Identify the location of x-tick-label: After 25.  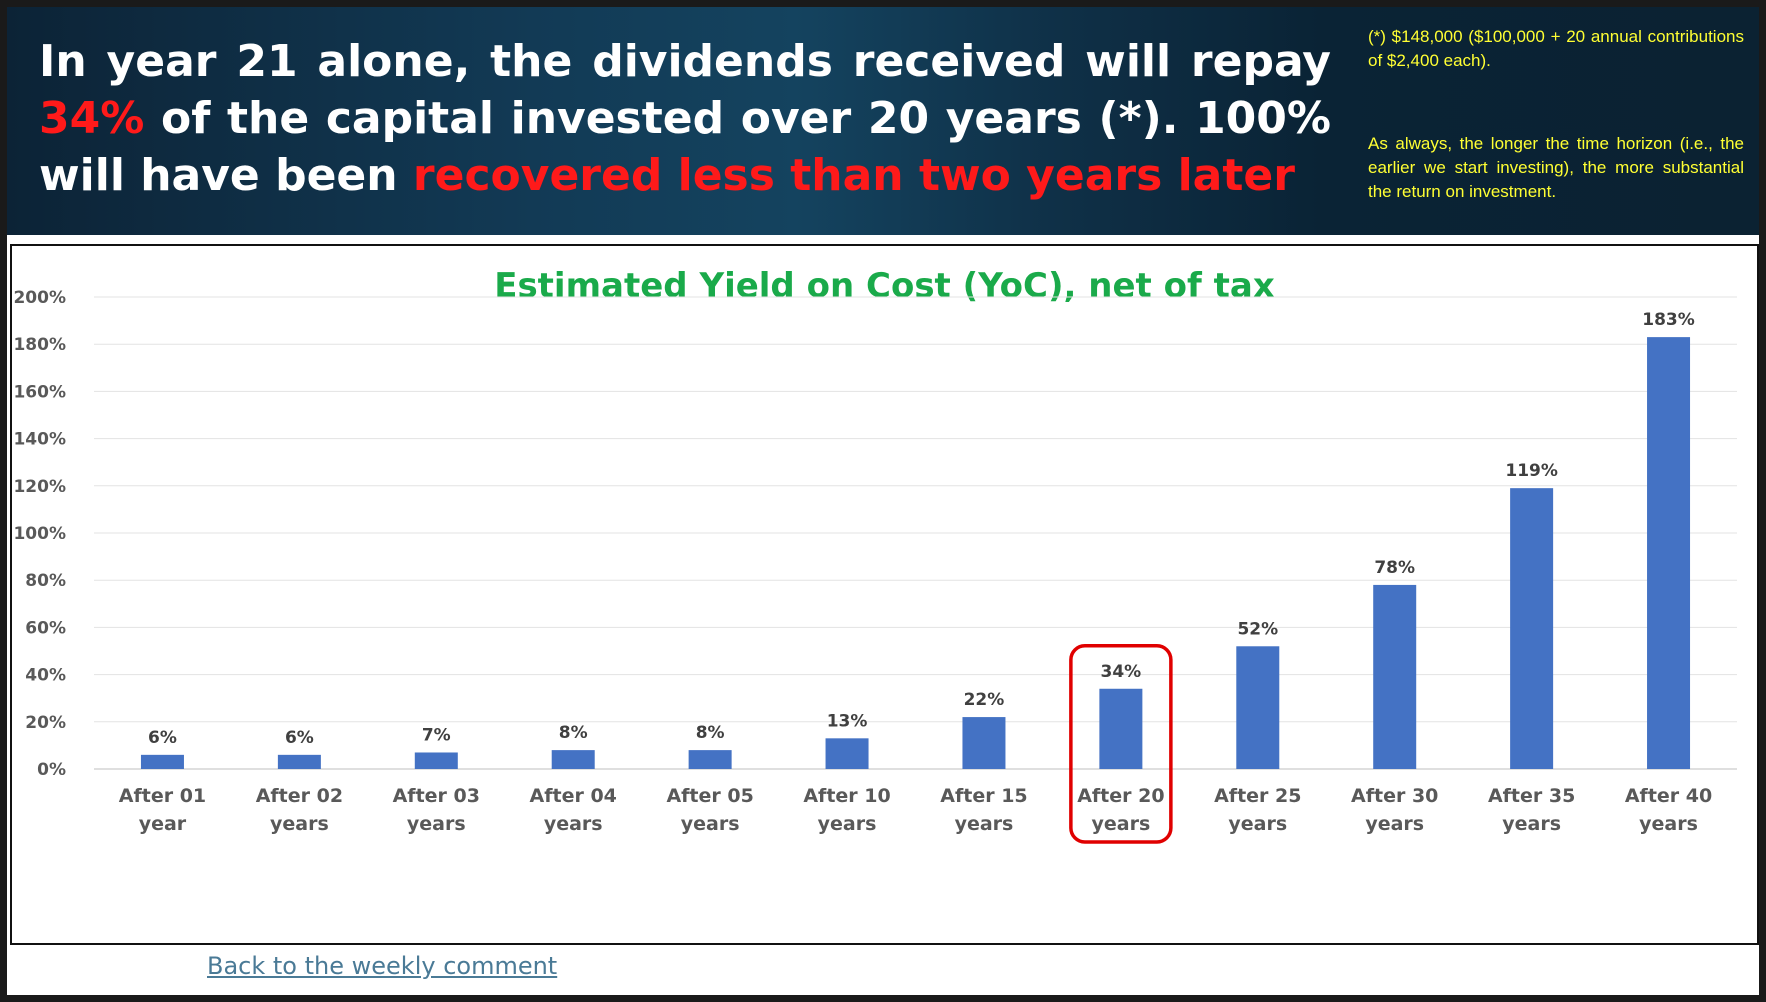
(1257, 796).